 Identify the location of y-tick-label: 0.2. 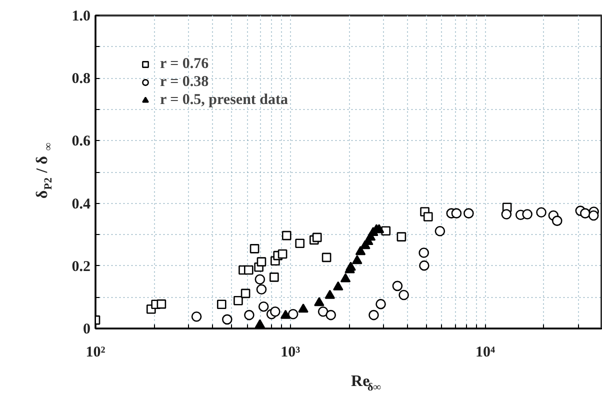
(81, 266).